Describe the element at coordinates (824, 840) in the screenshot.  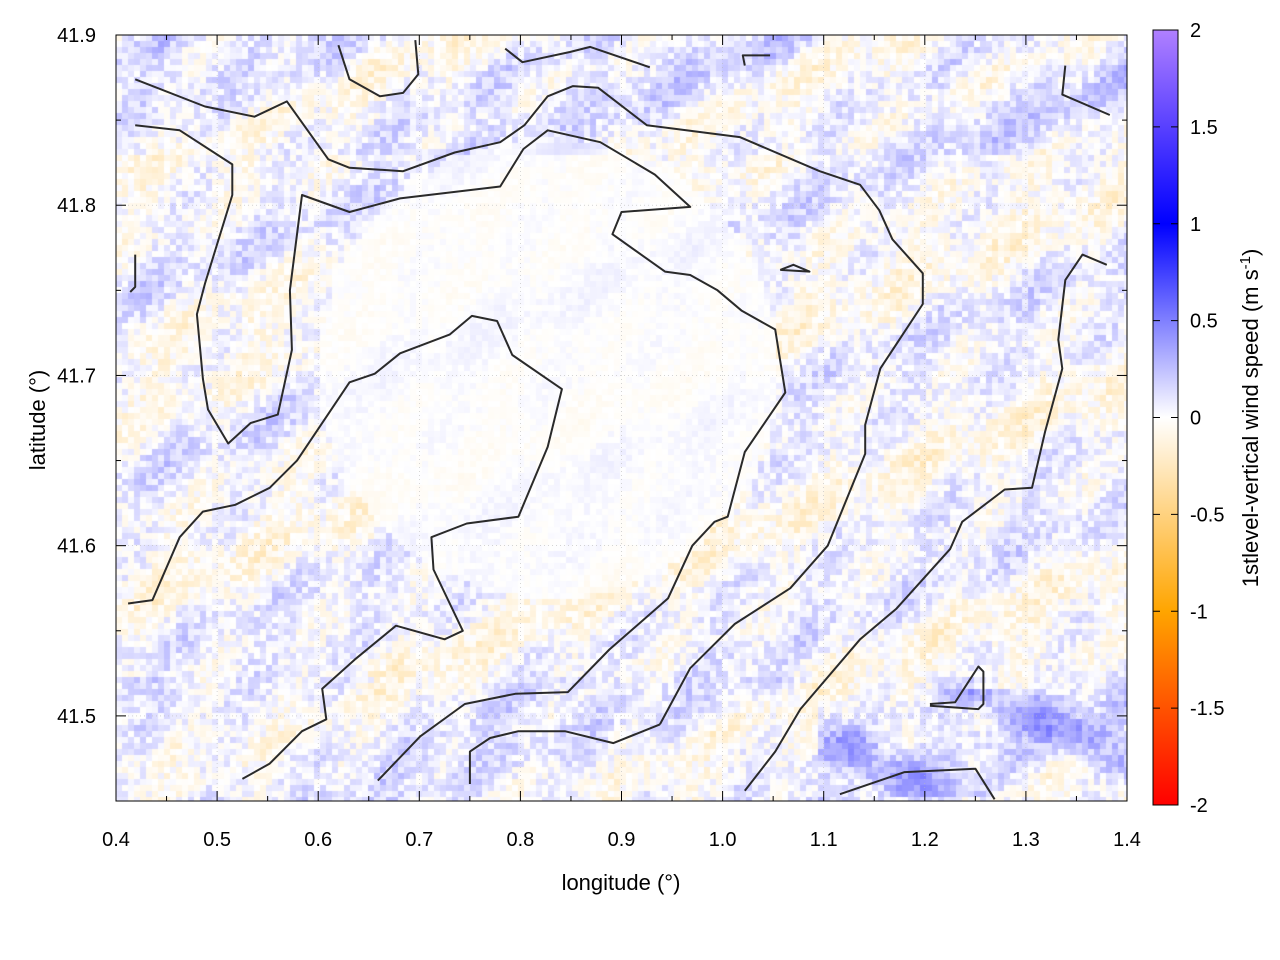
I see `x-tick-label: 1.1` at that location.